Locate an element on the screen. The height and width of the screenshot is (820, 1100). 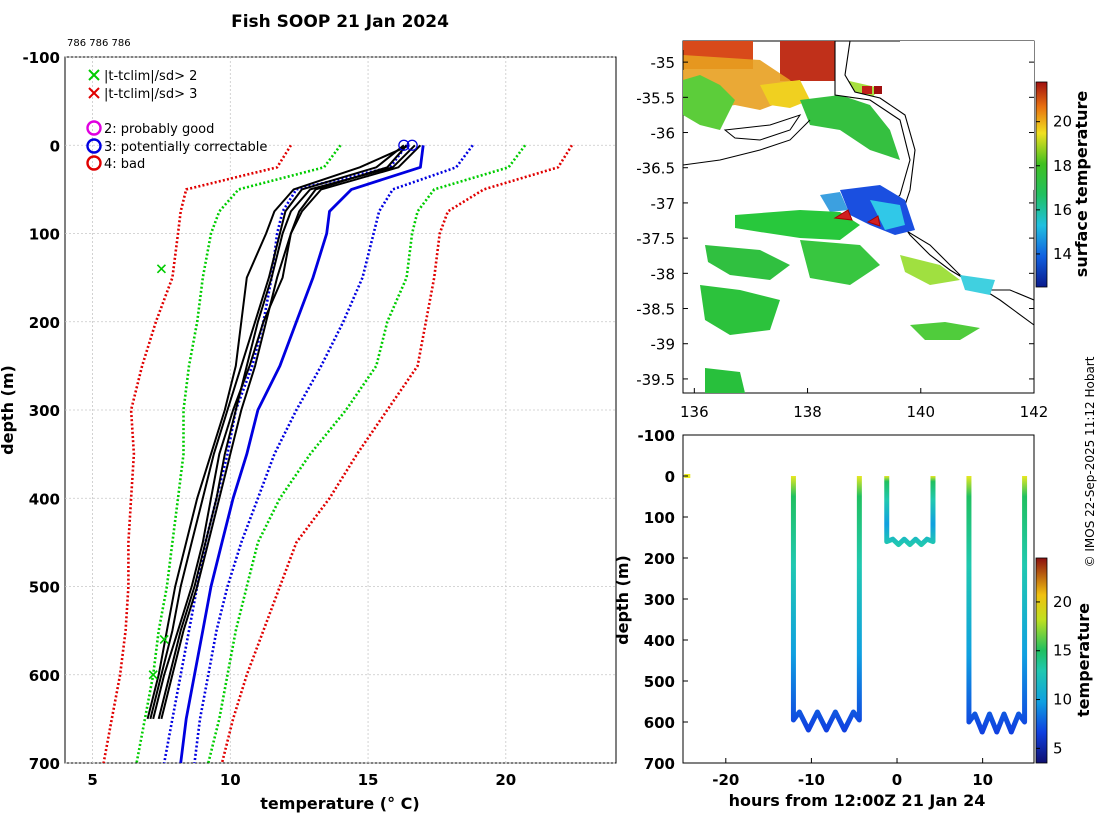
timedepth-xlabel: hours from 12:00Z 21 Jan 24 is located at coordinates (857, 800).